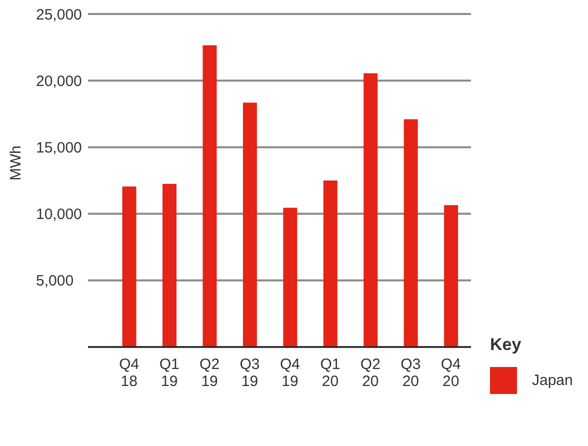  Describe the element at coordinates (330, 373) in the screenshot. I see `x-tick-label: Q1 20` at that location.